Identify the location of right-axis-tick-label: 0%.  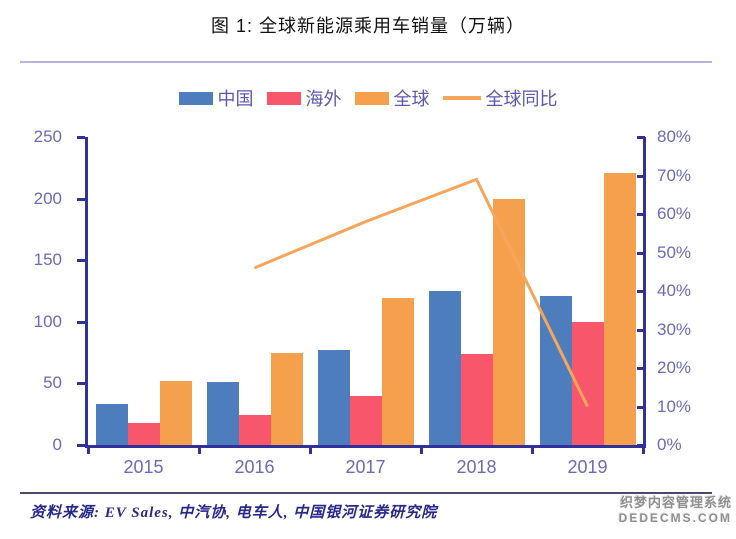
(669, 444).